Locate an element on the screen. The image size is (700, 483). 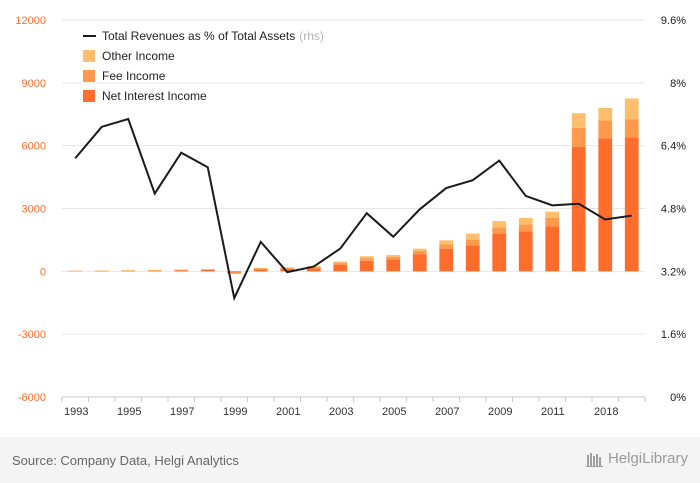
y-right-tick-label: 9.6% is located at coordinates (673, 21).